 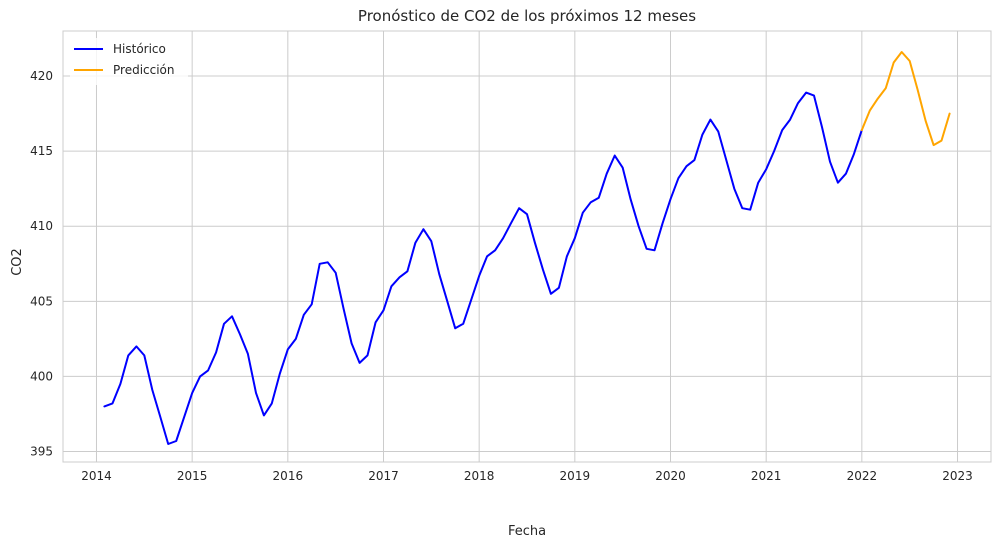 I want to click on legend-box, so click(x=129, y=61).